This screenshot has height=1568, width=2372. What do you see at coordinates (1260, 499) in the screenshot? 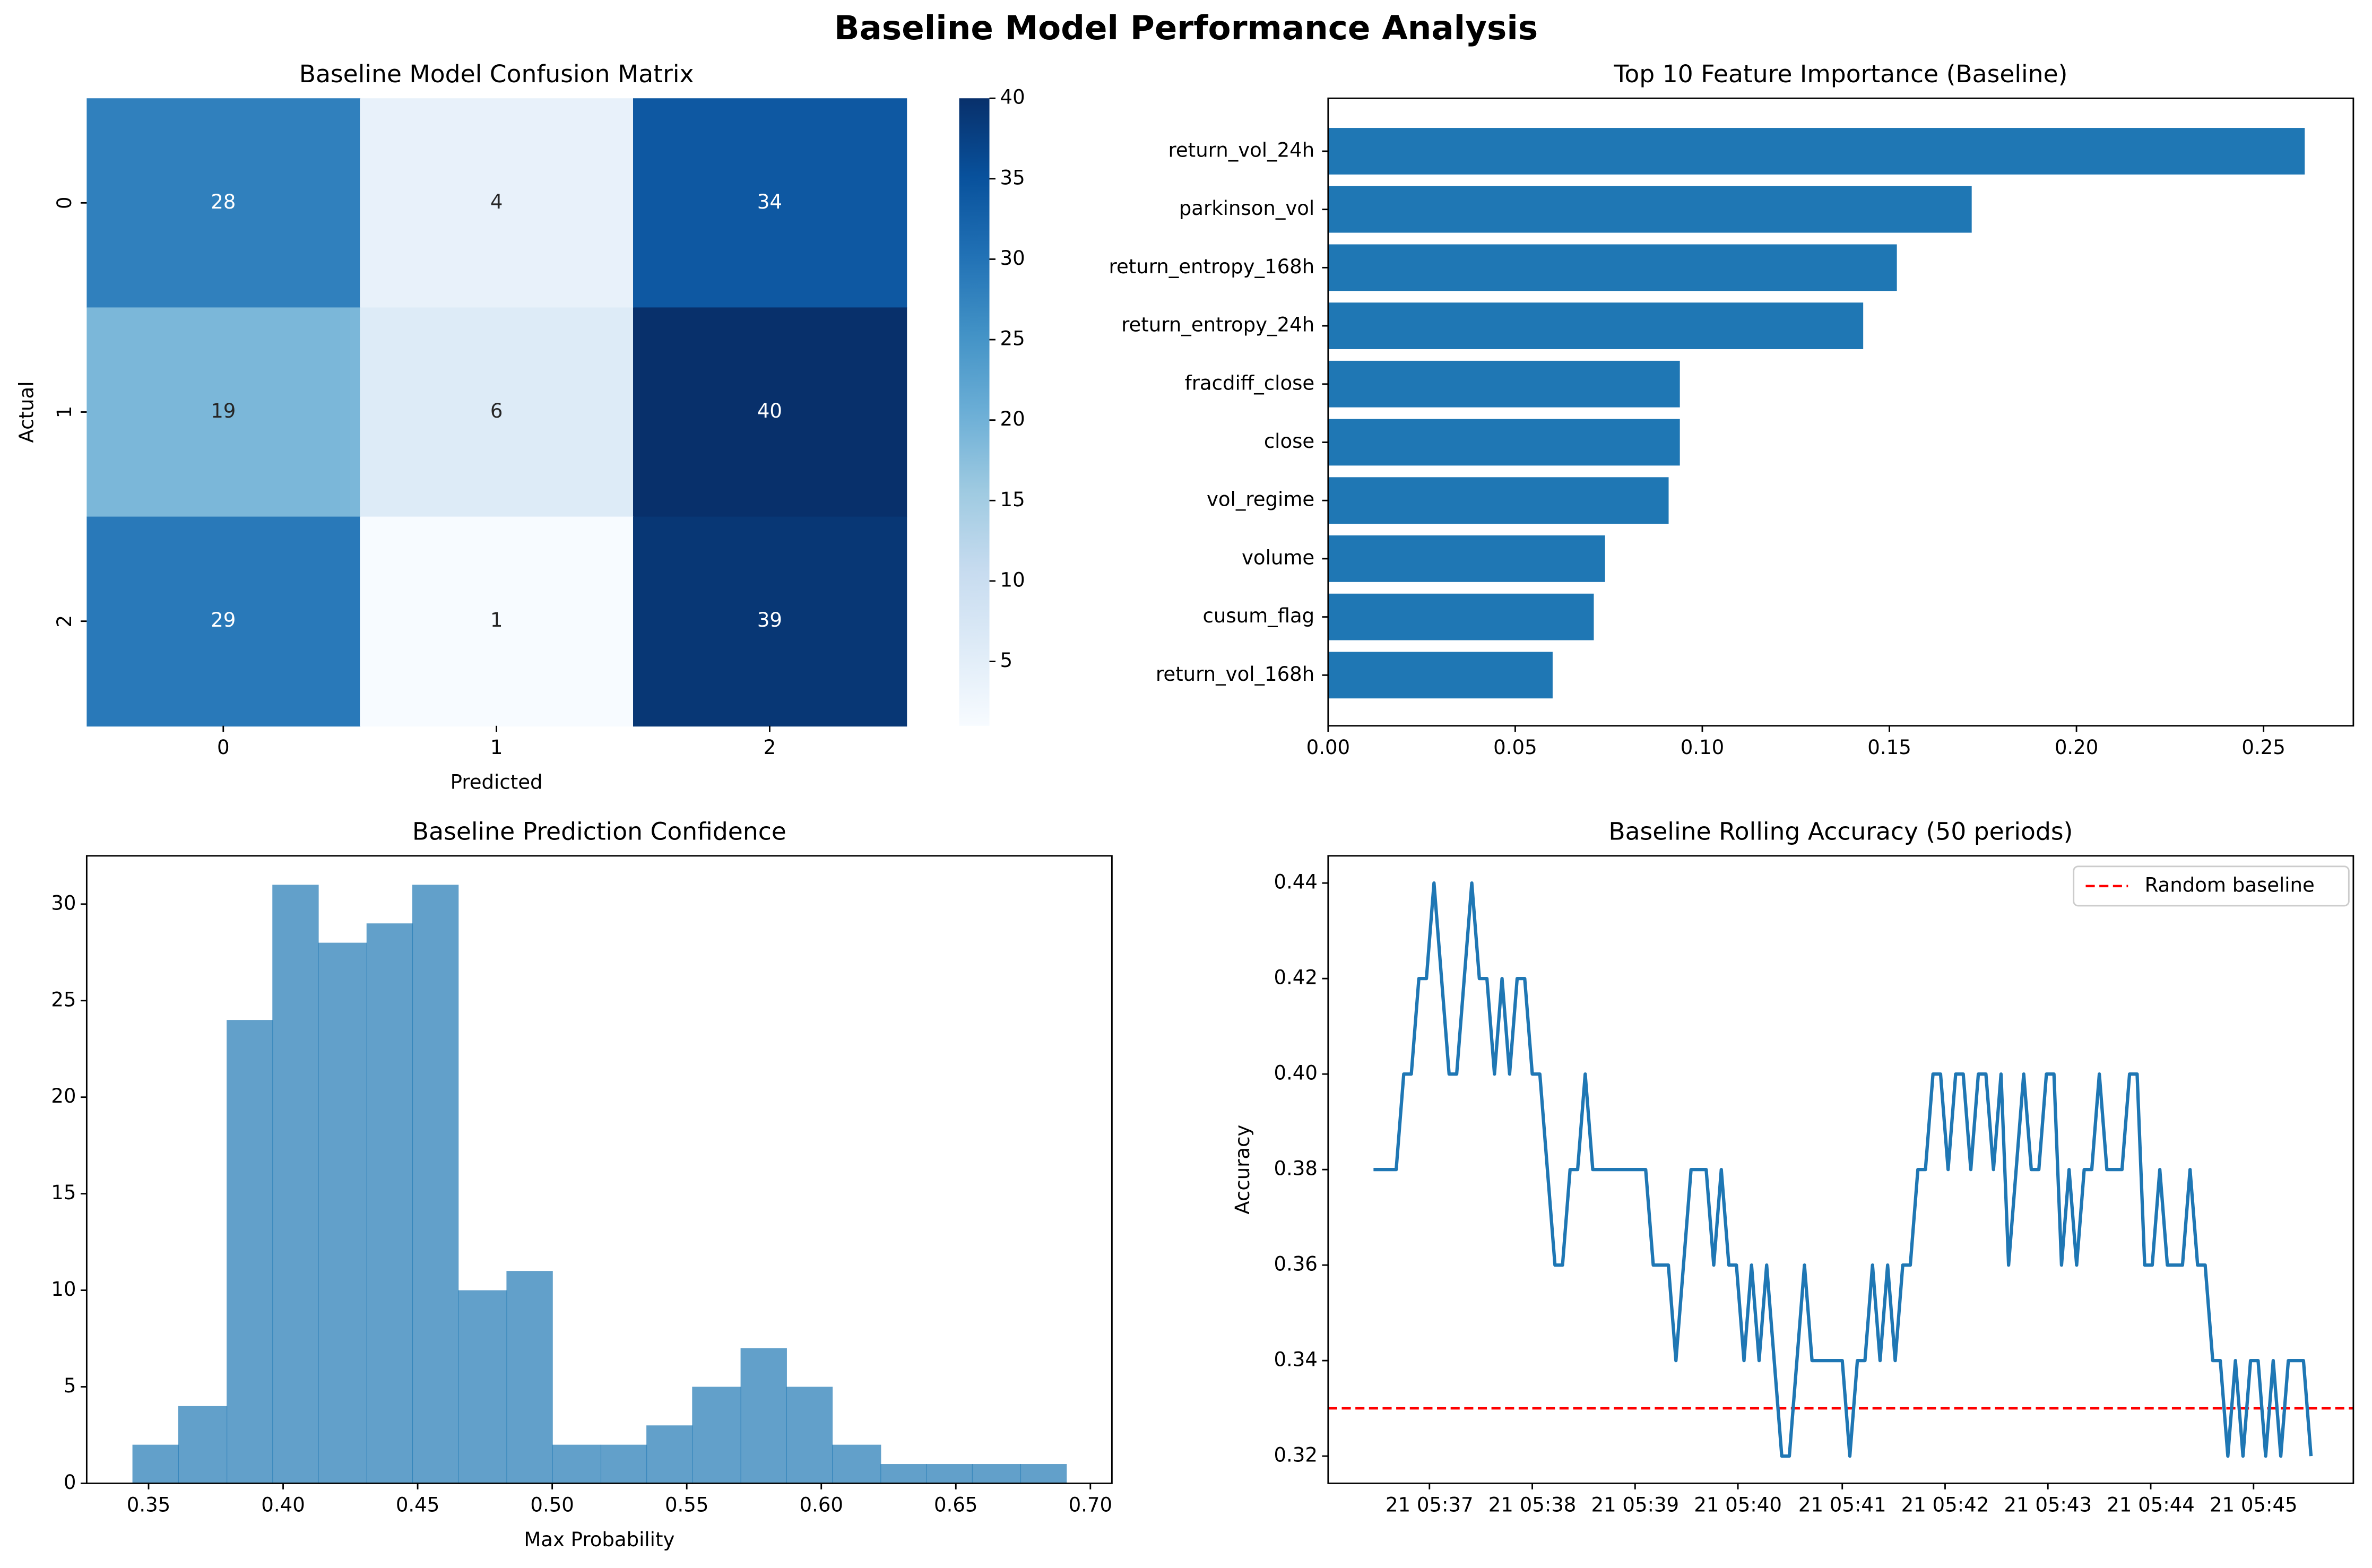
I see `y-tick-label: vol_regime` at bounding box center [1260, 499].